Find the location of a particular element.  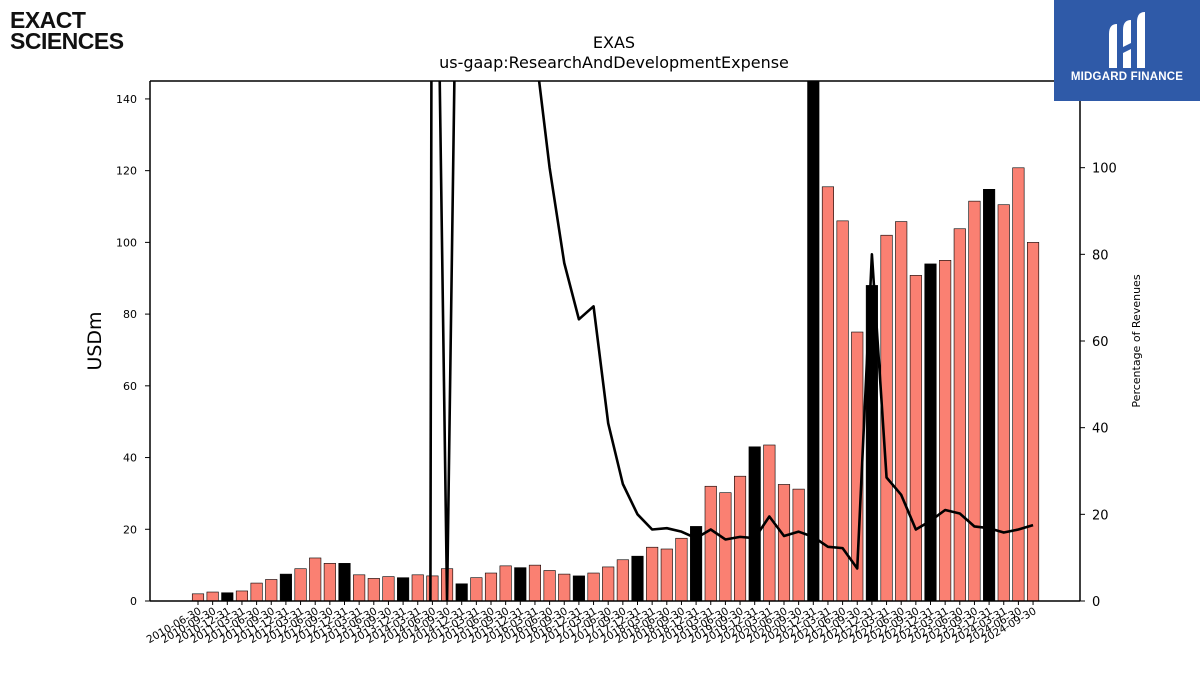

y2-axis-label: Percentage of Revenues is located at coordinates (1136, 340).